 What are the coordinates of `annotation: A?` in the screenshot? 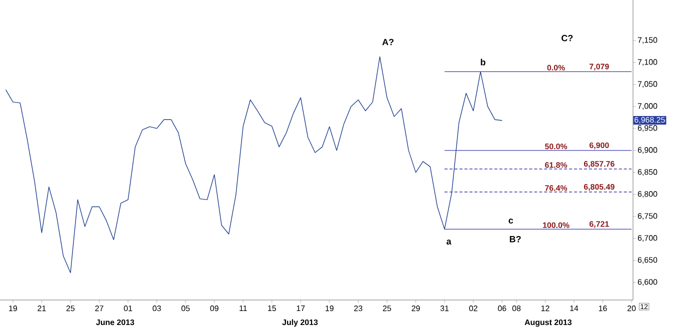 It's located at (388, 42).